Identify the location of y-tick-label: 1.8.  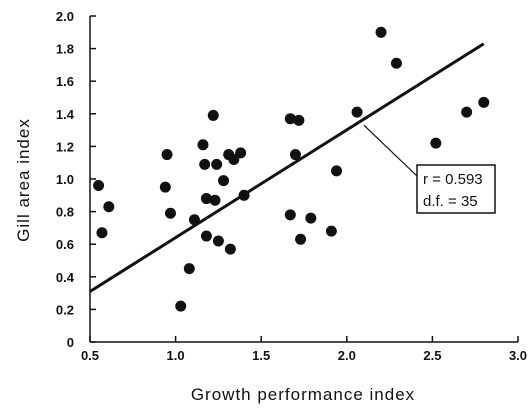
(65, 49).